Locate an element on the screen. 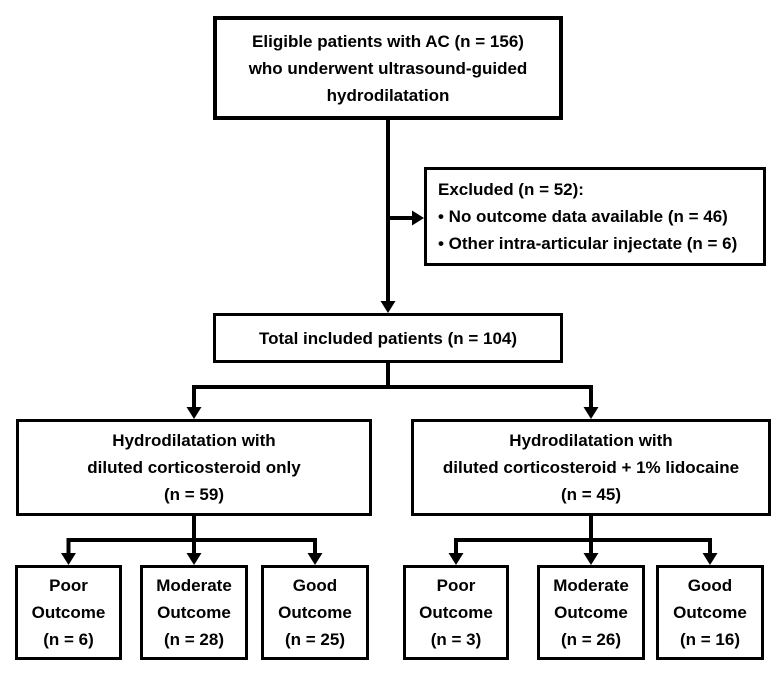  connector-total-to-arms is located at coordinates (392, 391).